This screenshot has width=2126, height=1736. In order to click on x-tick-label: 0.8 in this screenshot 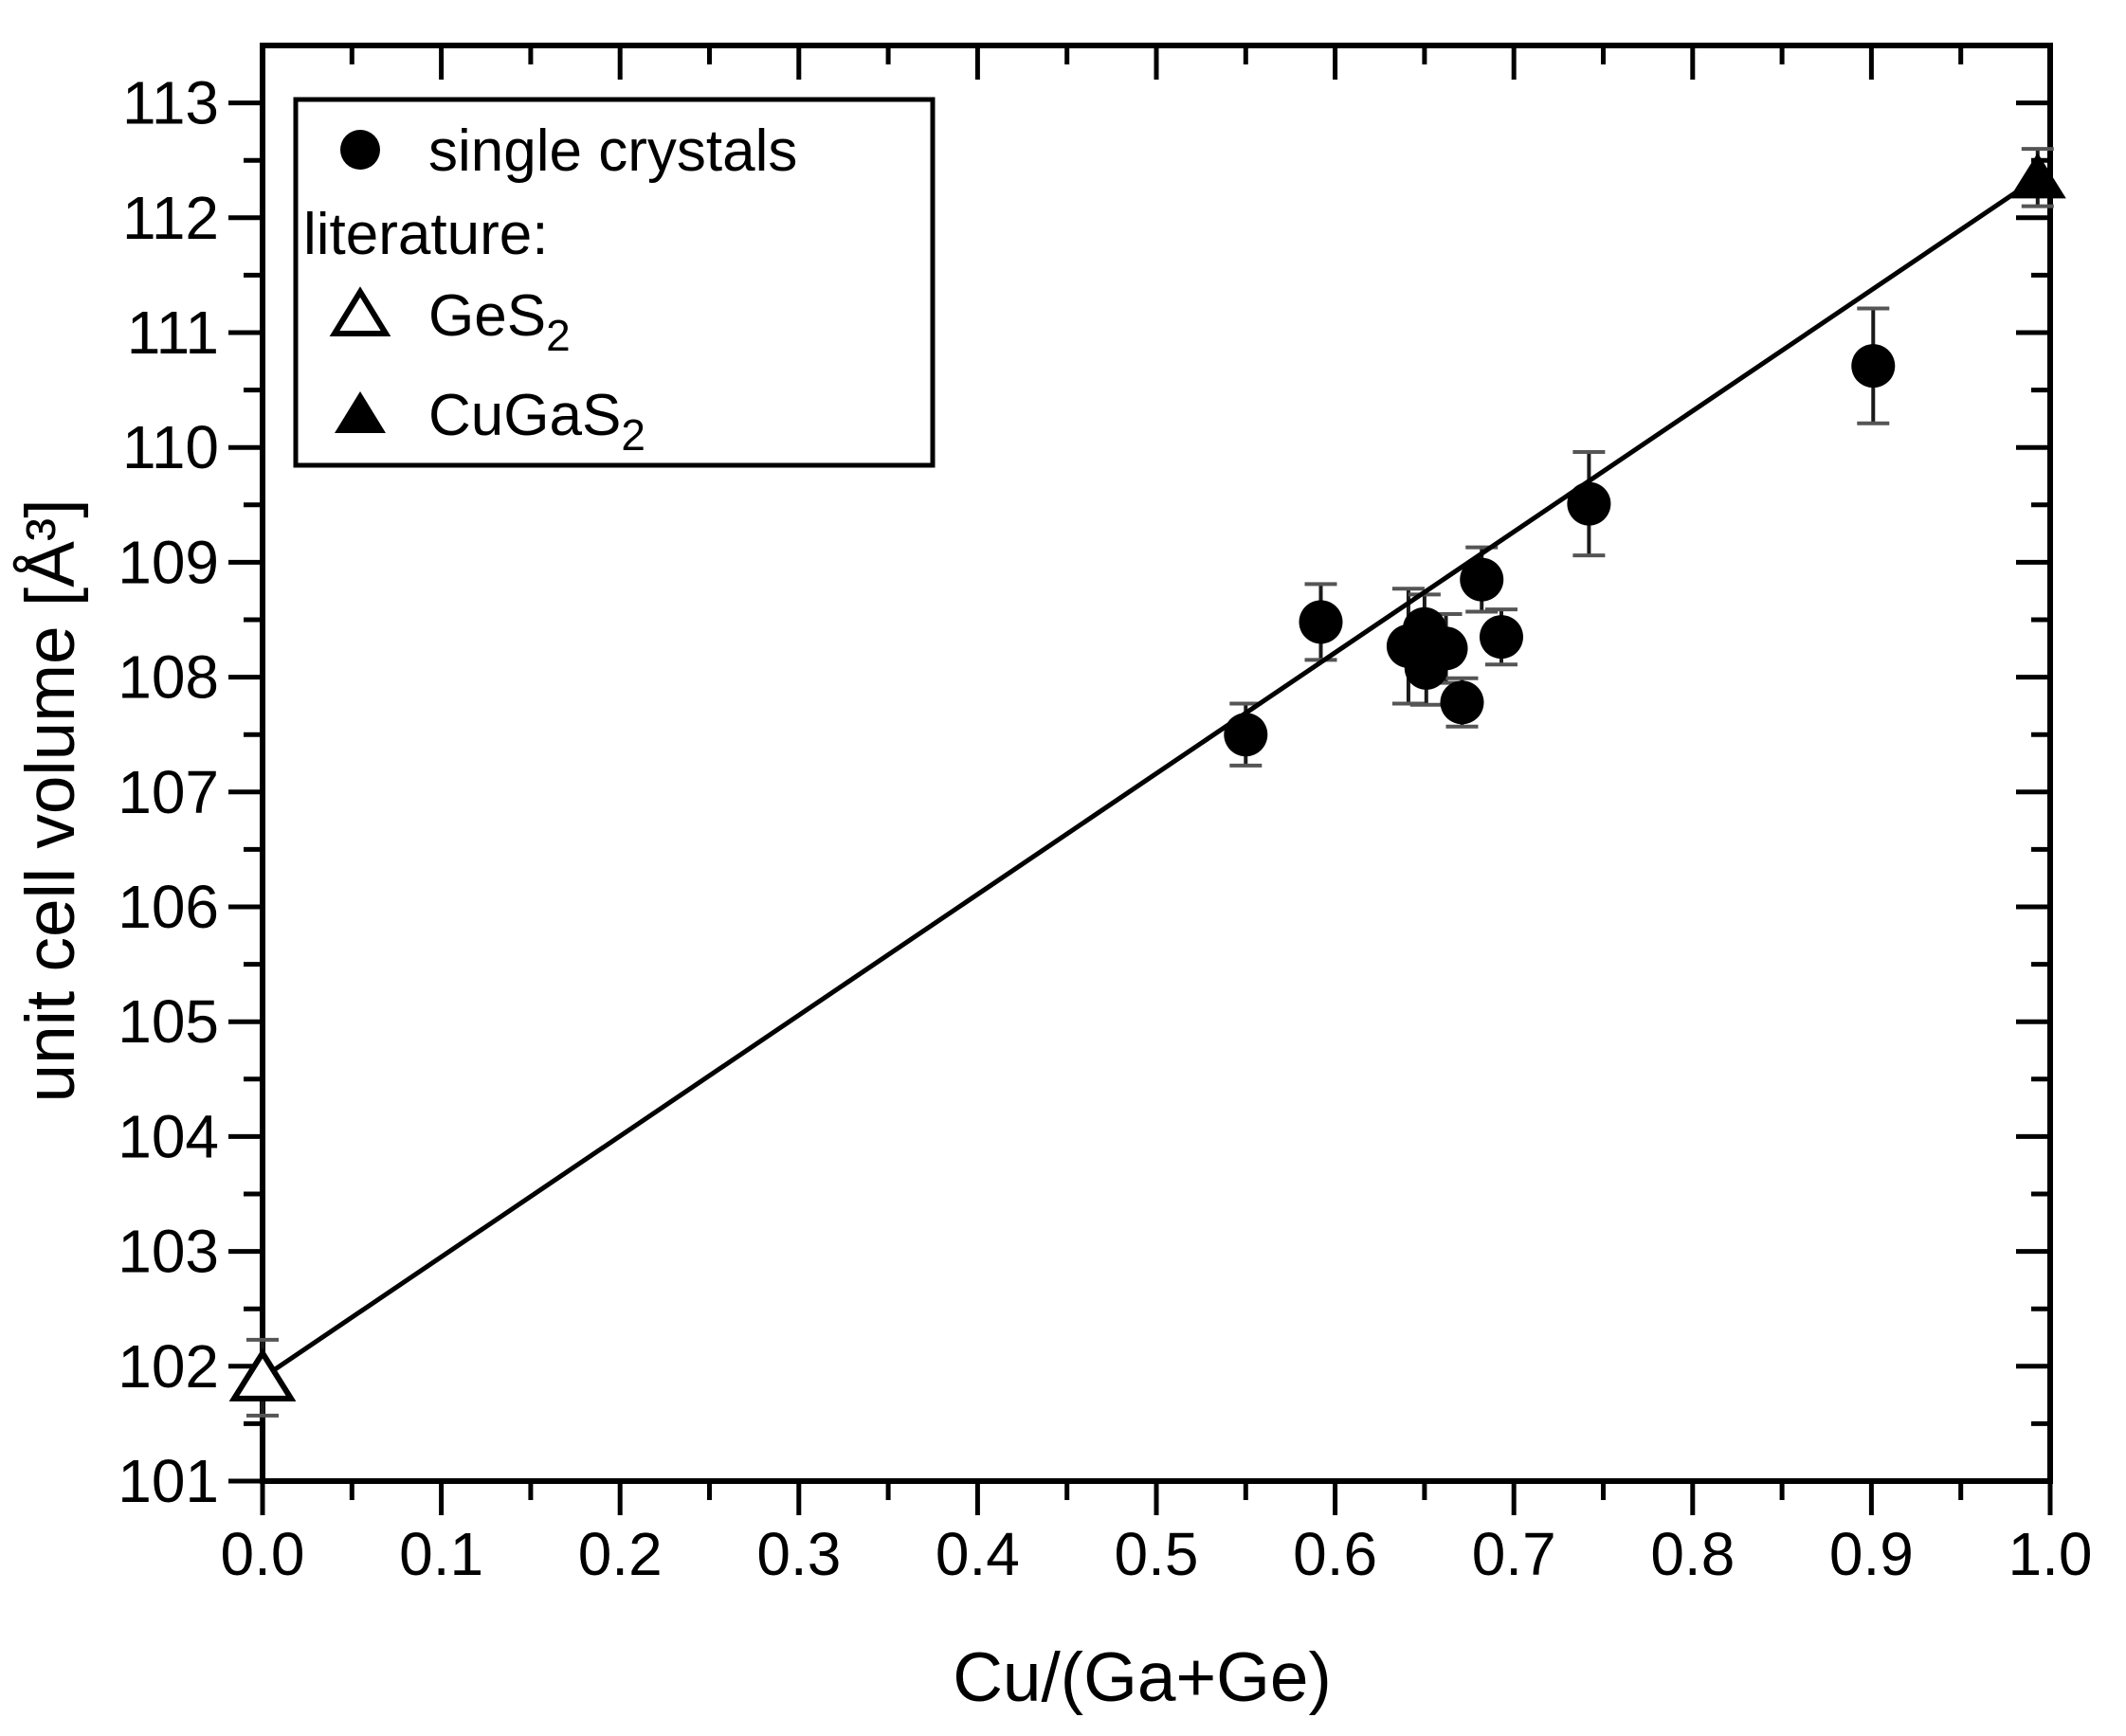, I will do `click(1692, 1554)`.